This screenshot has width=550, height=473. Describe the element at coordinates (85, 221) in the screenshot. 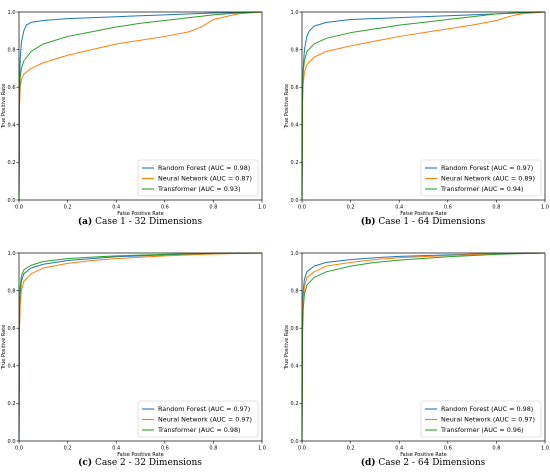

I see `caption-label: (a)` at that location.